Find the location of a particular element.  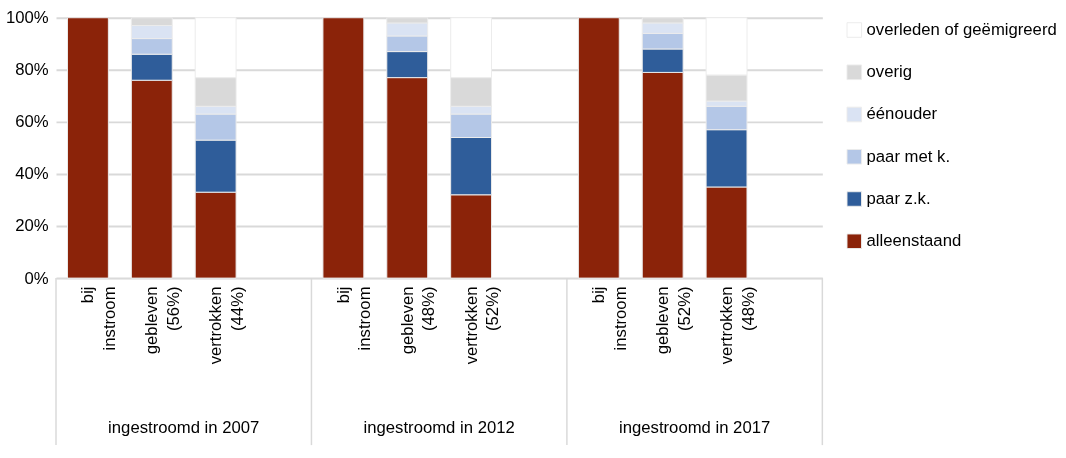

legend-label: alleenstaand is located at coordinates (914, 241).